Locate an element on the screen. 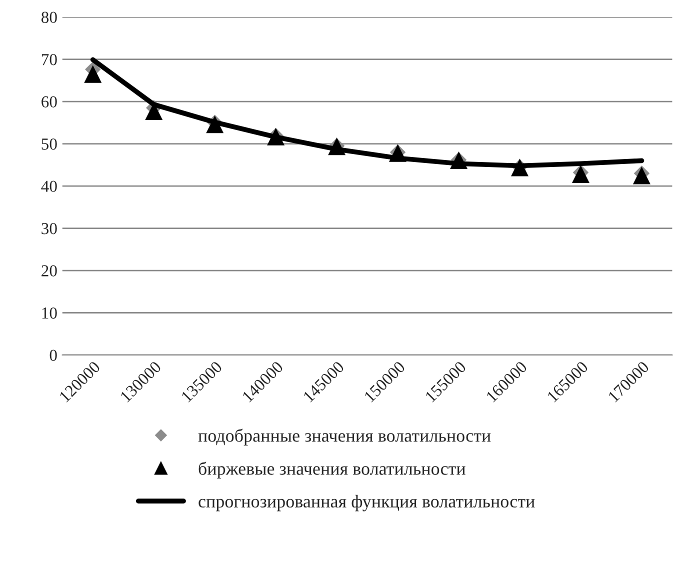 This screenshot has height=568, width=693. y-tick-label: 60 is located at coordinates (49, 102).